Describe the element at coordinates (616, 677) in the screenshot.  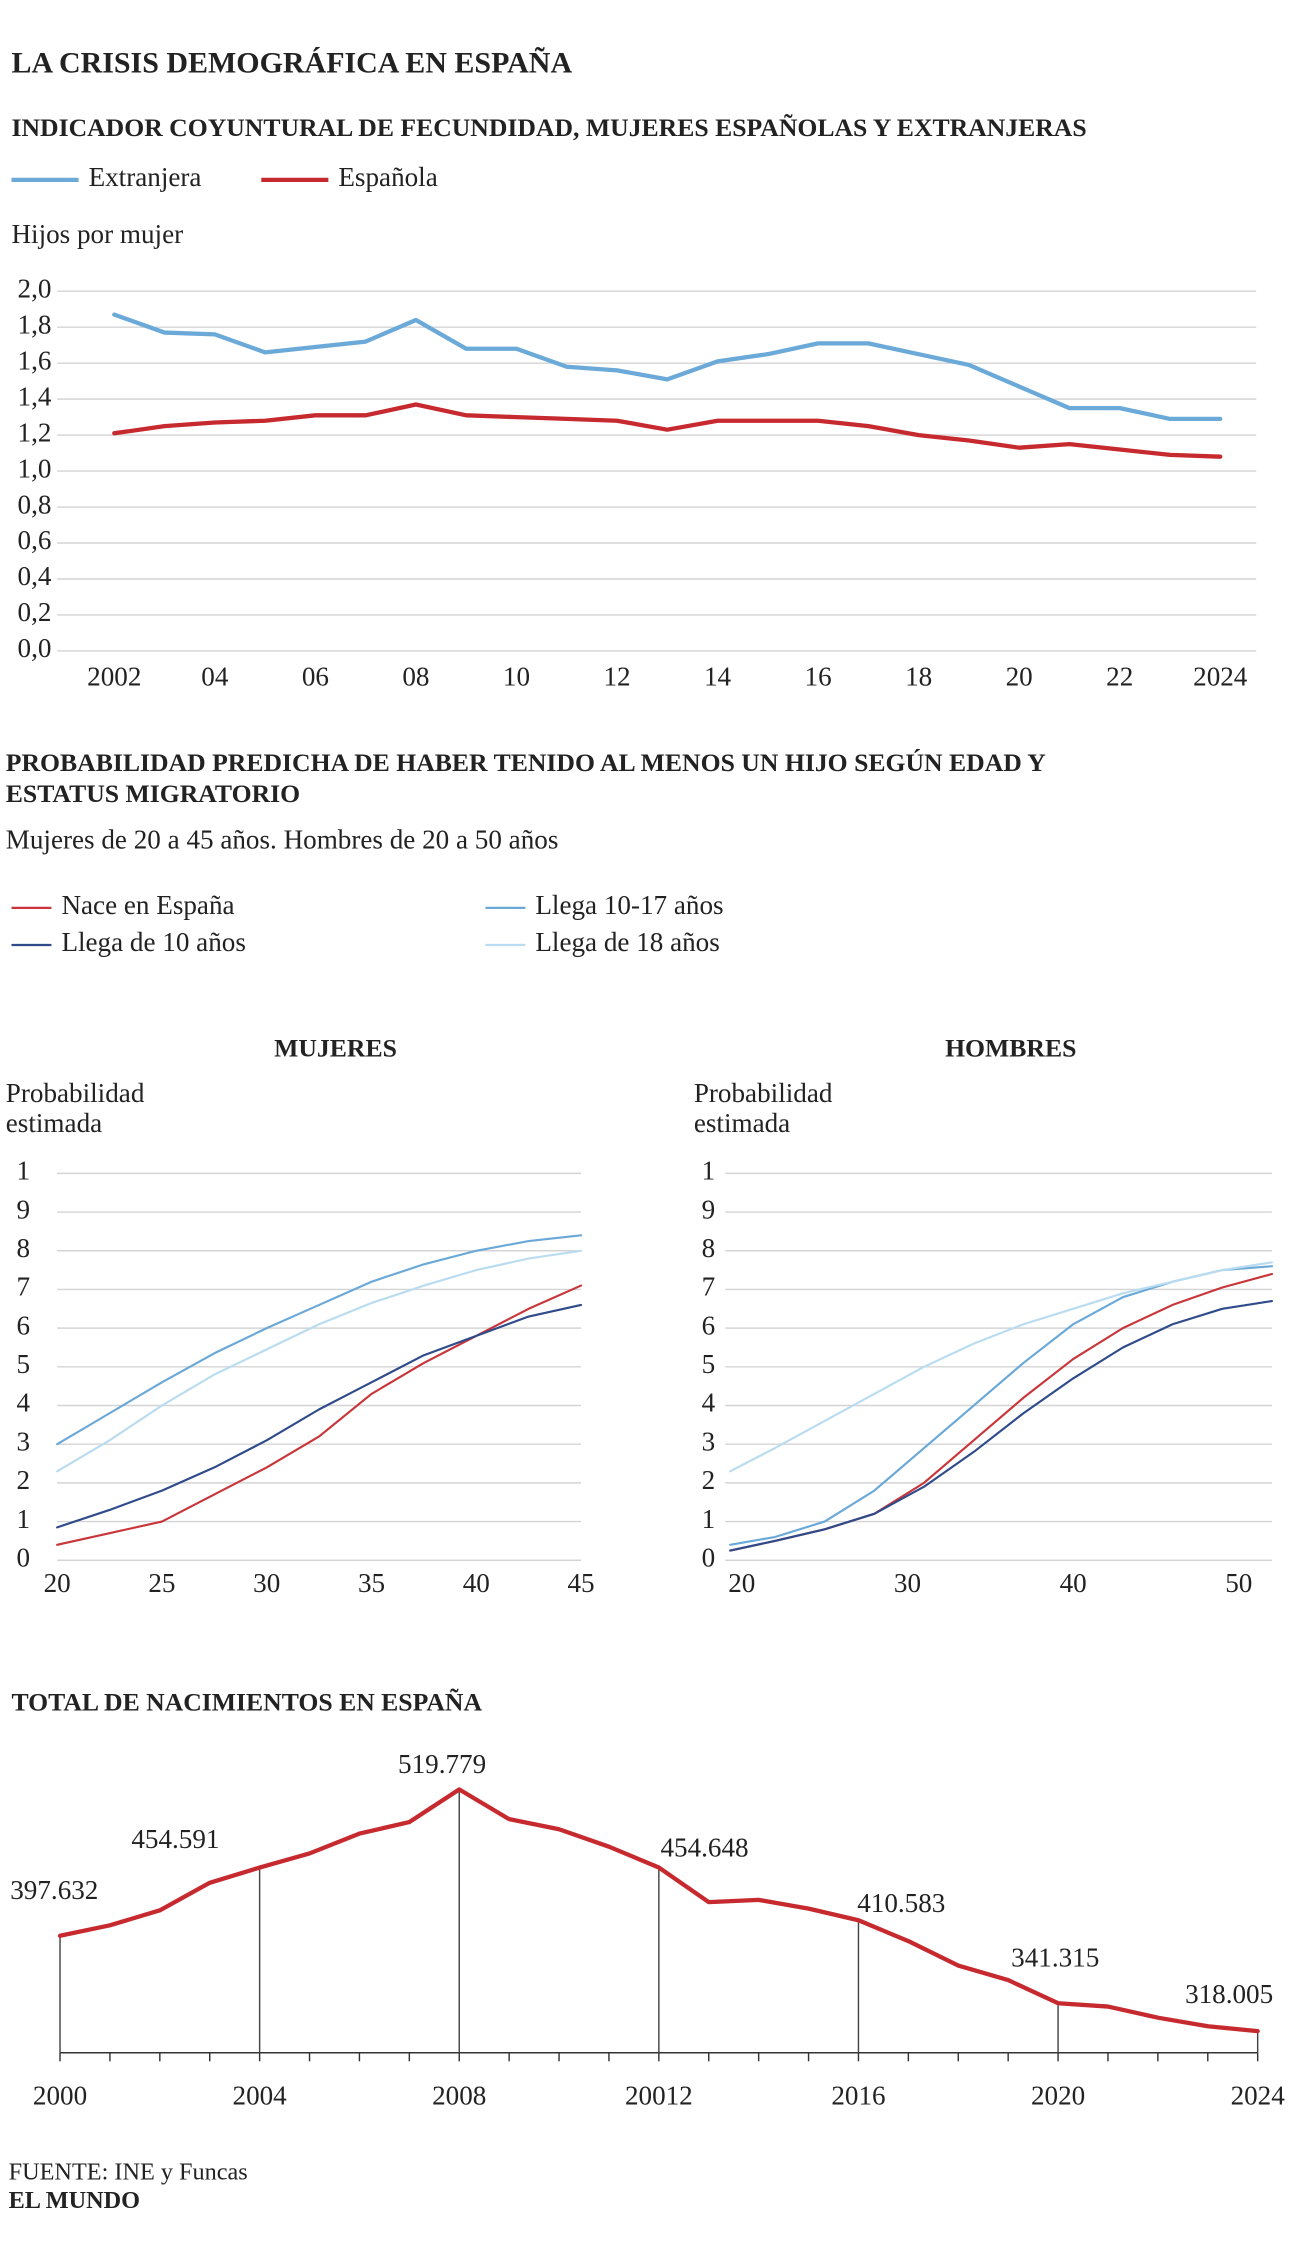
I see `x-tick-label: 12` at that location.